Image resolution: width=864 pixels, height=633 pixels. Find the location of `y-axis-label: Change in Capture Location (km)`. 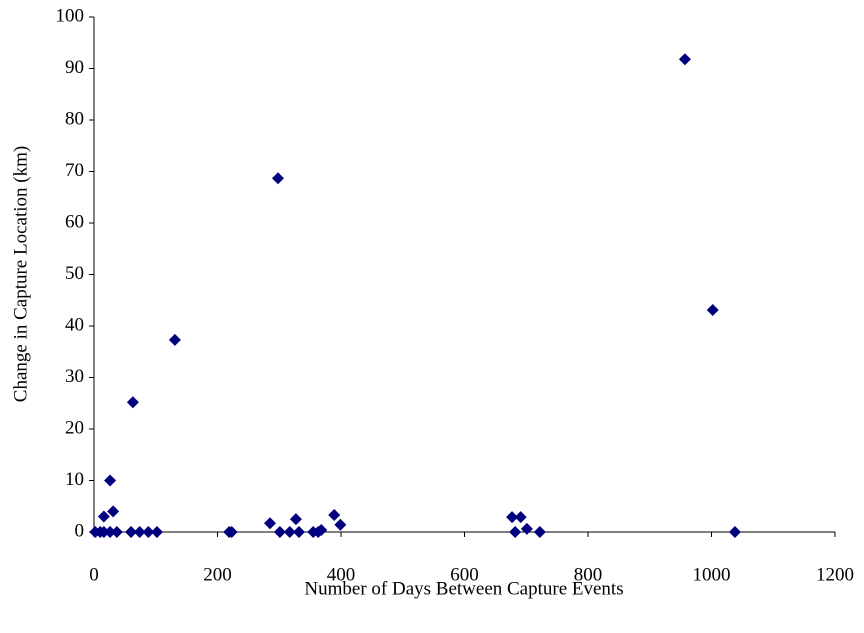

y-axis-label: Change in Capture Location (km) is located at coordinates (20, 274).